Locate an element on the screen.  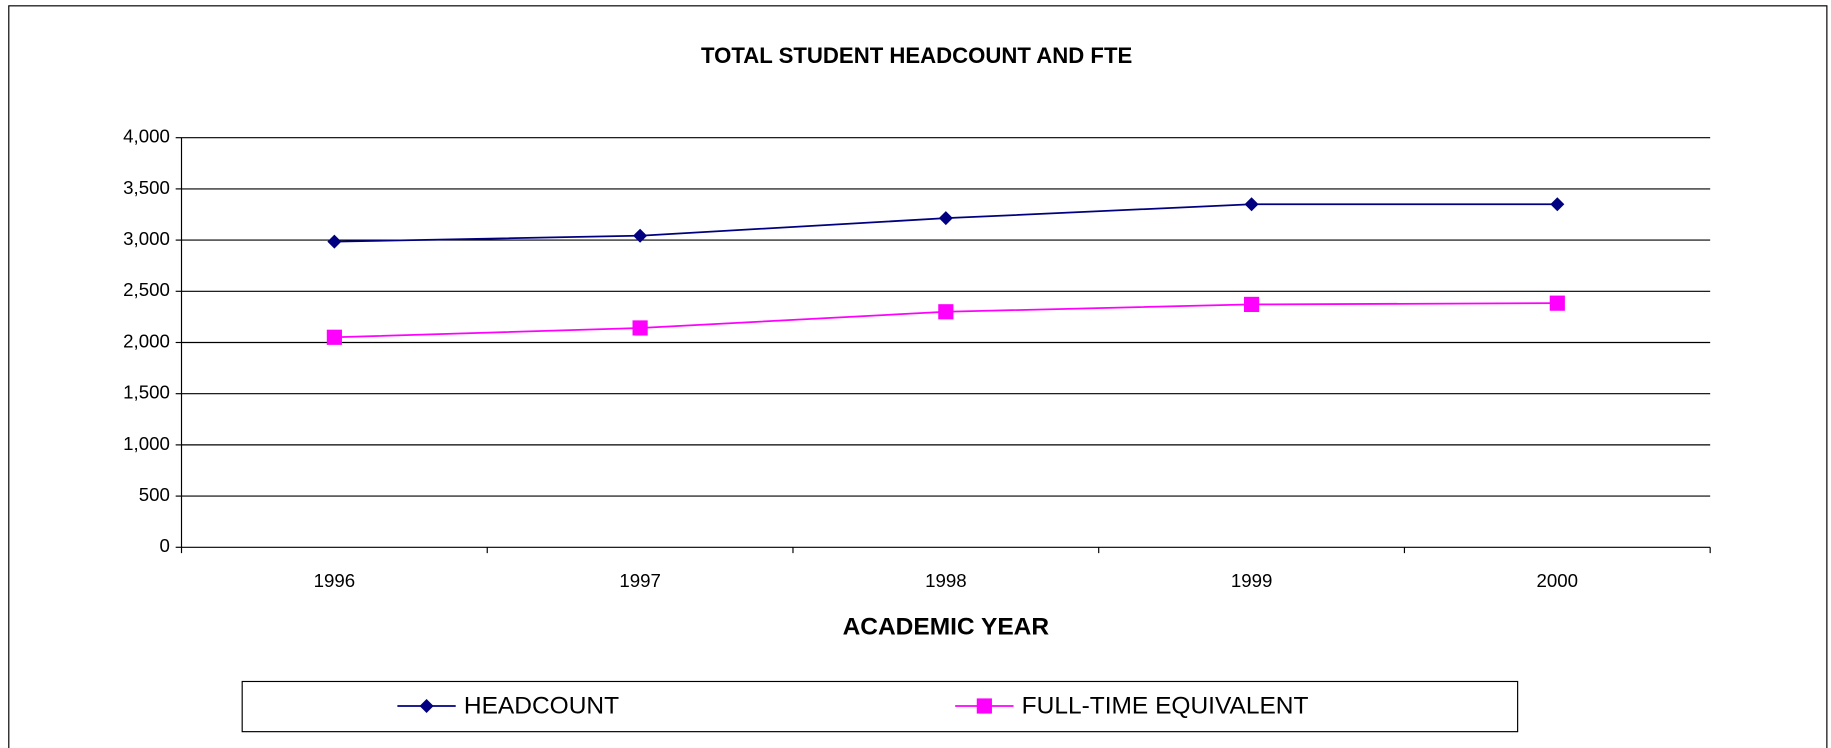
x-axis-title: ACADEMIC YEAR is located at coordinates (946, 626).